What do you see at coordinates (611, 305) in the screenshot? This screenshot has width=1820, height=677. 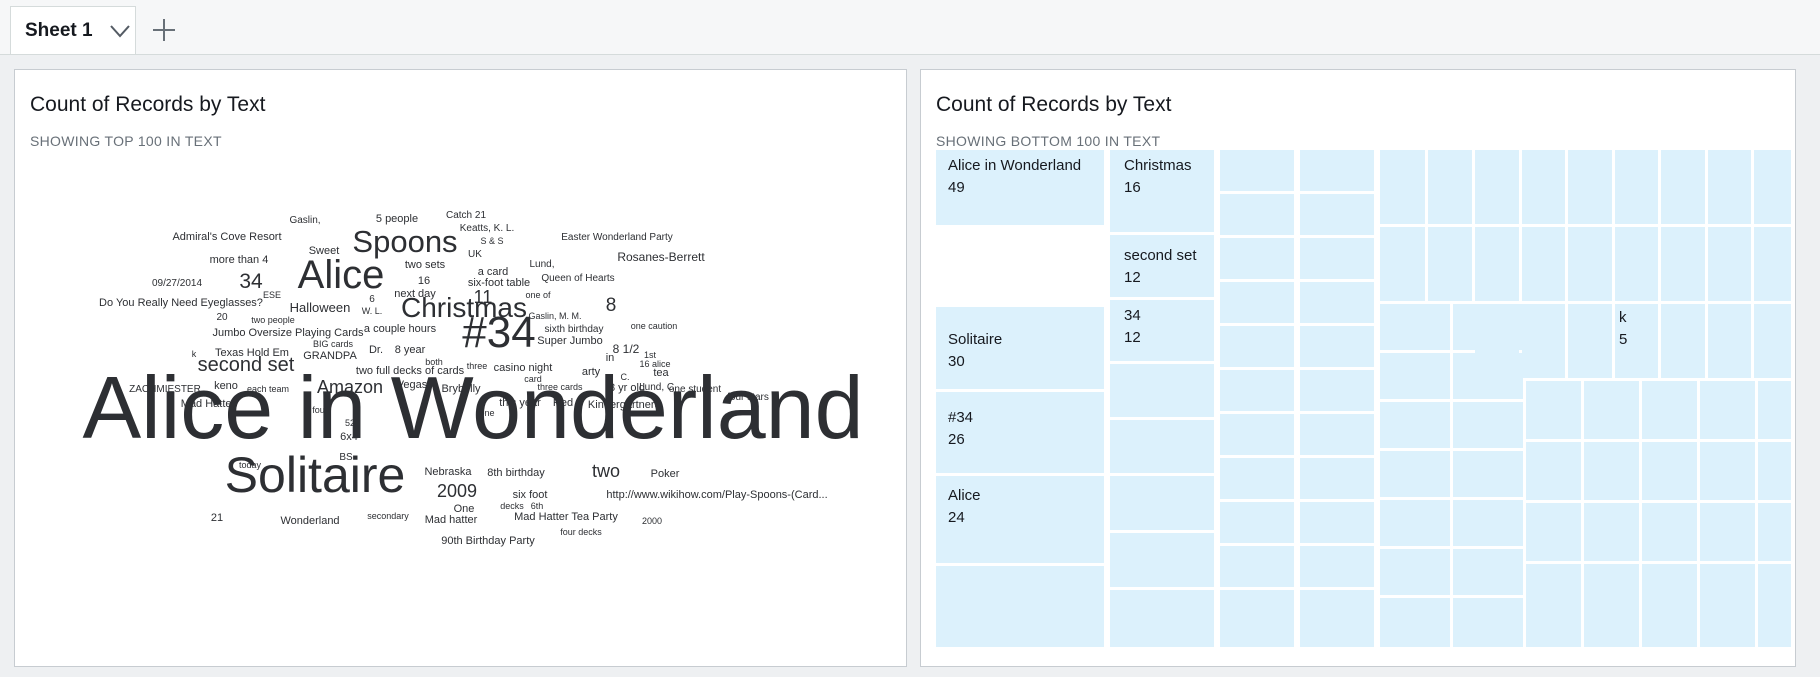 I see `word-cloud-word: 8` at bounding box center [611, 305].